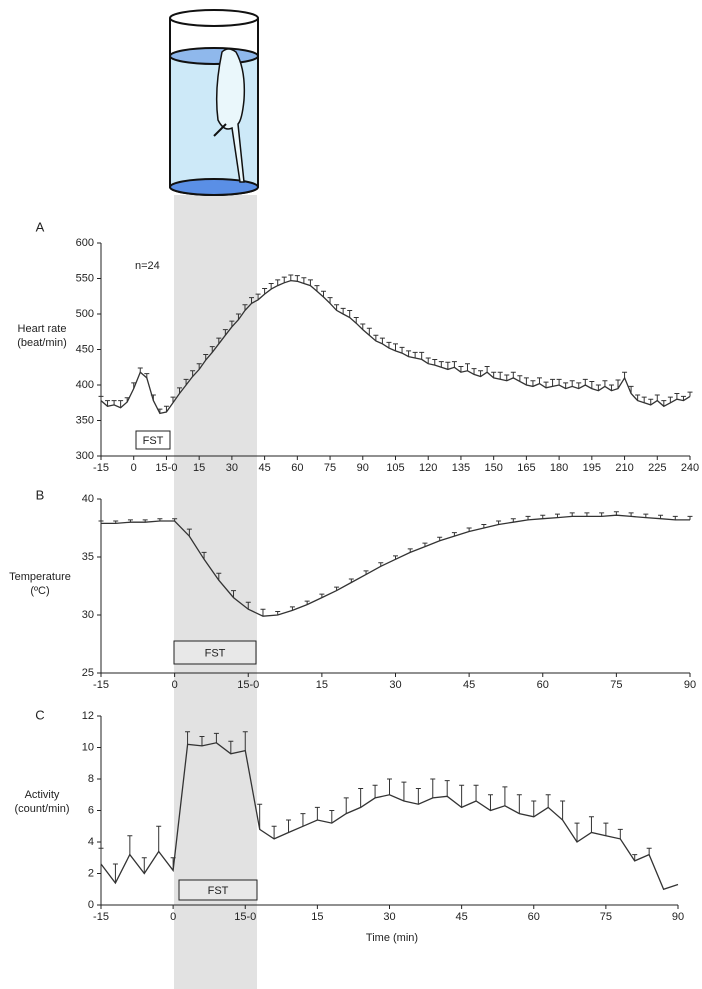 Image resolution: width=702 pixels, height=989 pixels. What do you see at coordinates (389, 816) in the screenshot?
I see `data-line` at bounding box center [389, 816].